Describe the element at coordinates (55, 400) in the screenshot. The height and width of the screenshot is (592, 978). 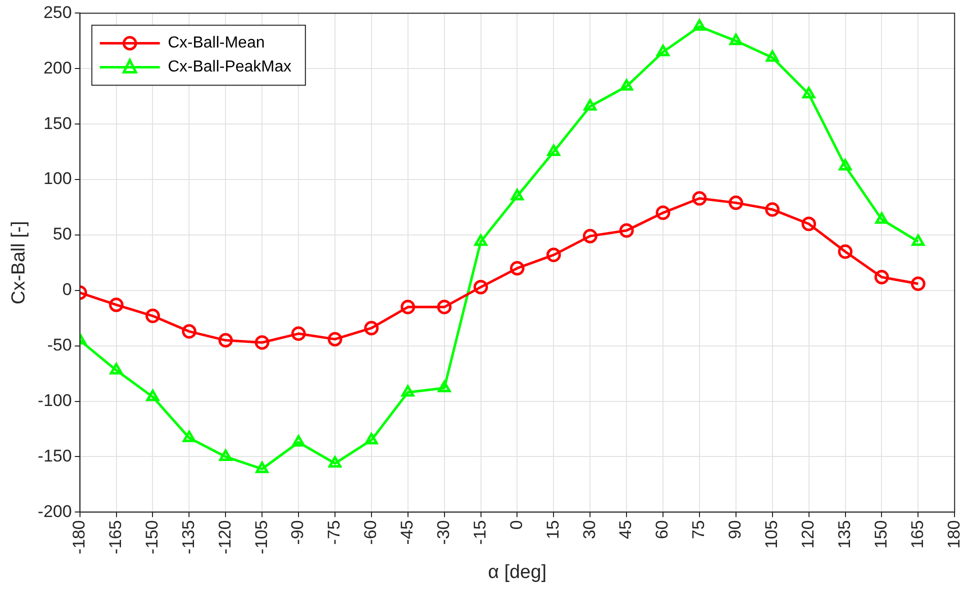
I see `y-tick-label: -100` at that location.